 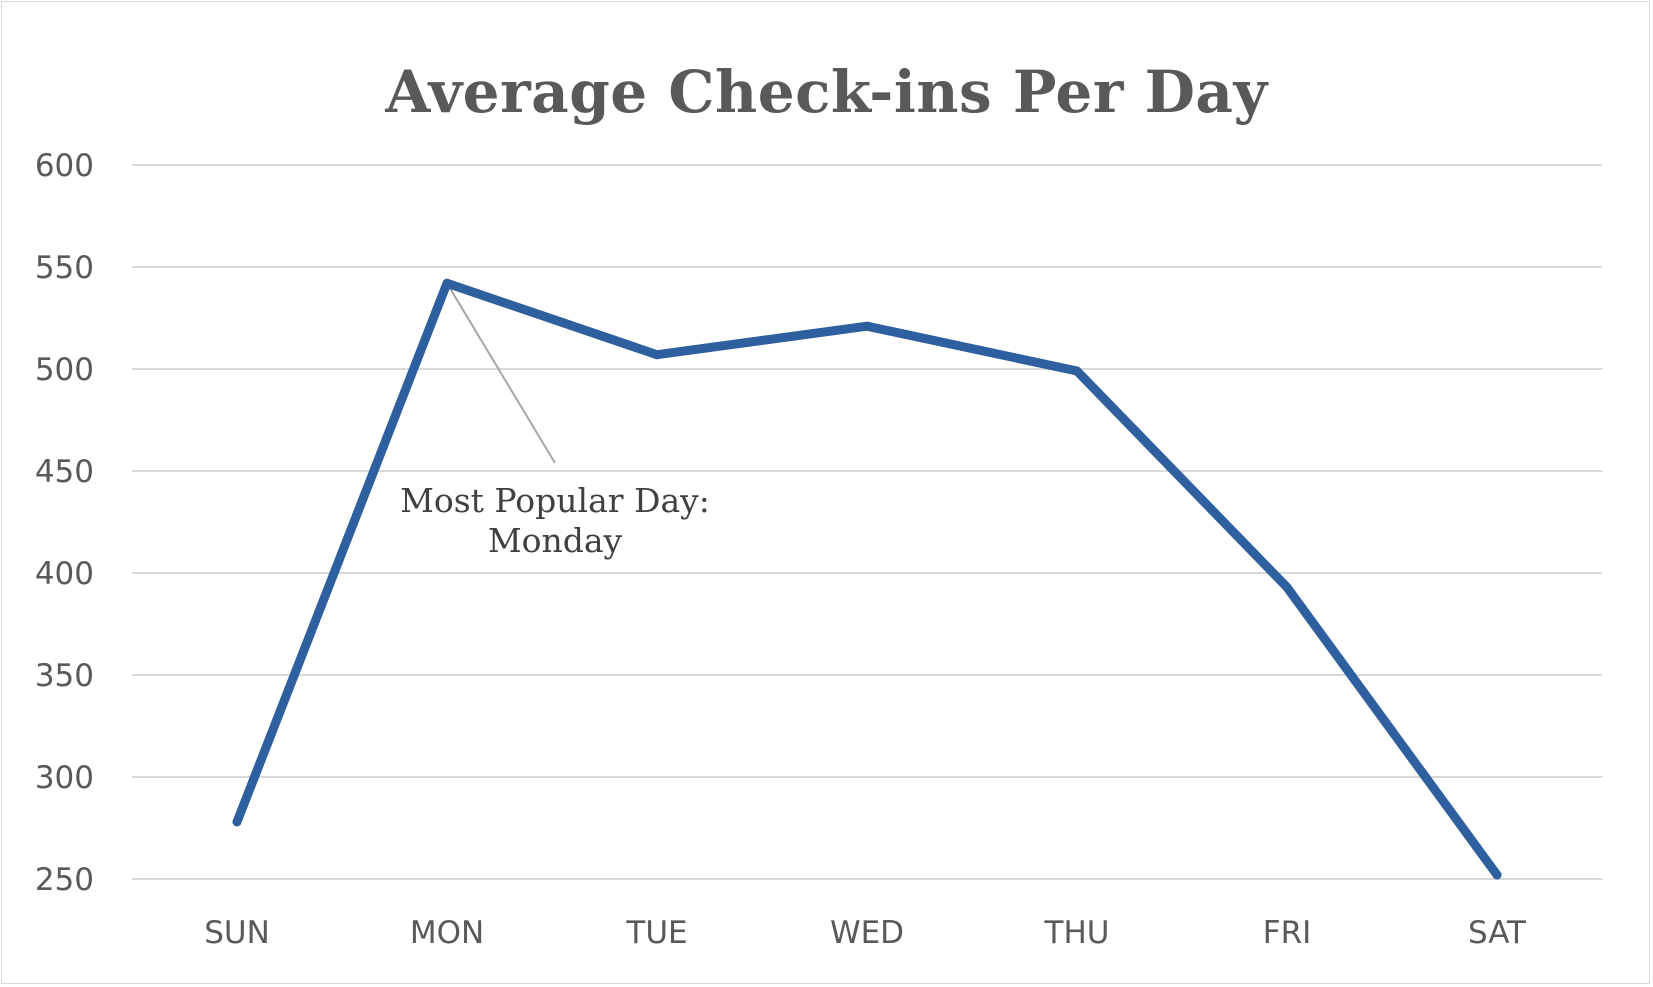 I want to click on y-tick-label: 250, so click(x=64, y=880).